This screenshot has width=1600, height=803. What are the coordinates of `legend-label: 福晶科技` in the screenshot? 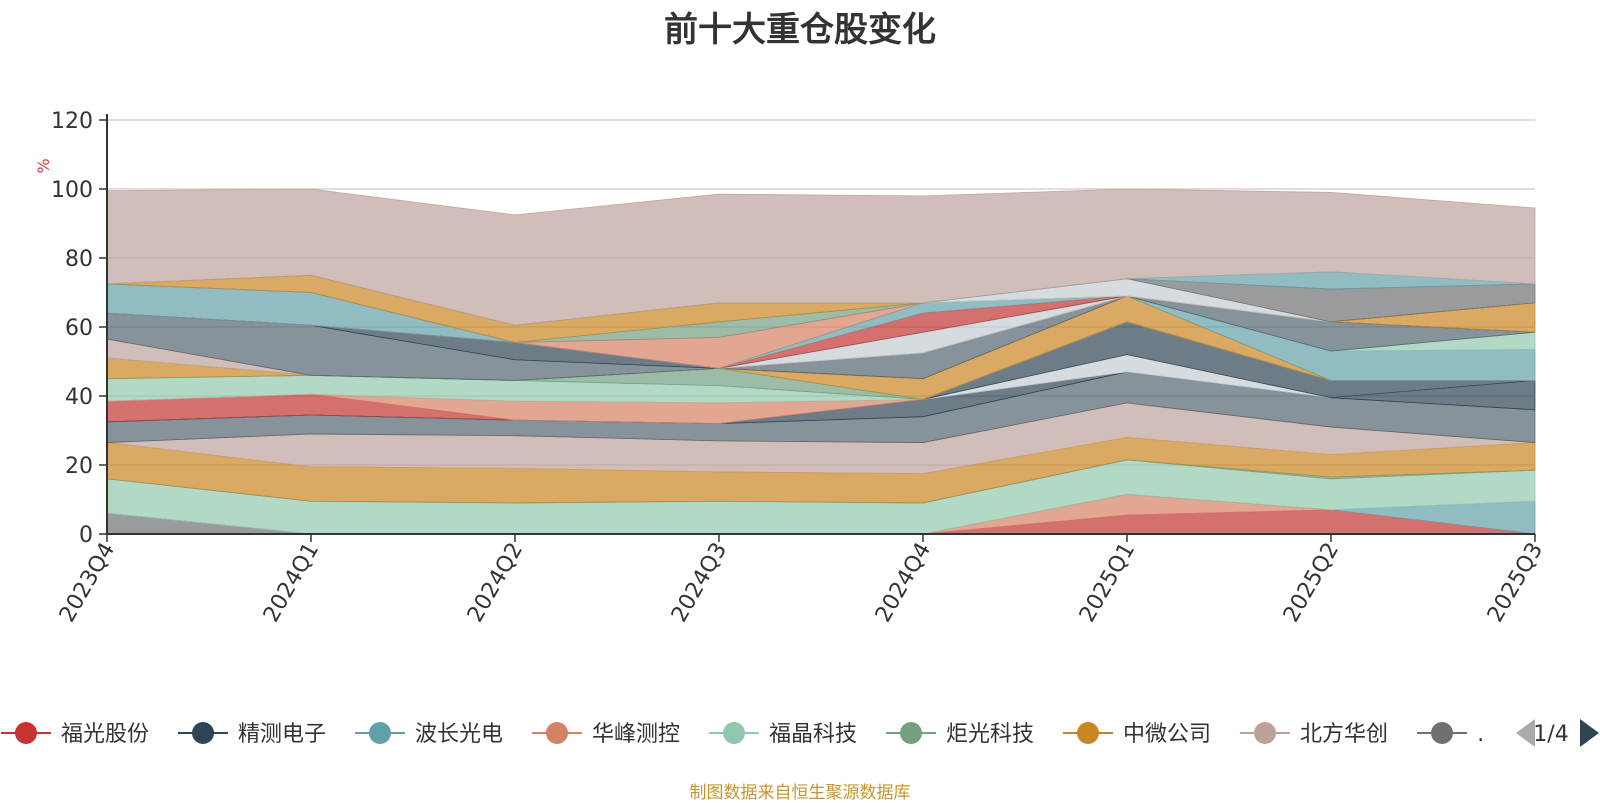 It's located at (813, 734).